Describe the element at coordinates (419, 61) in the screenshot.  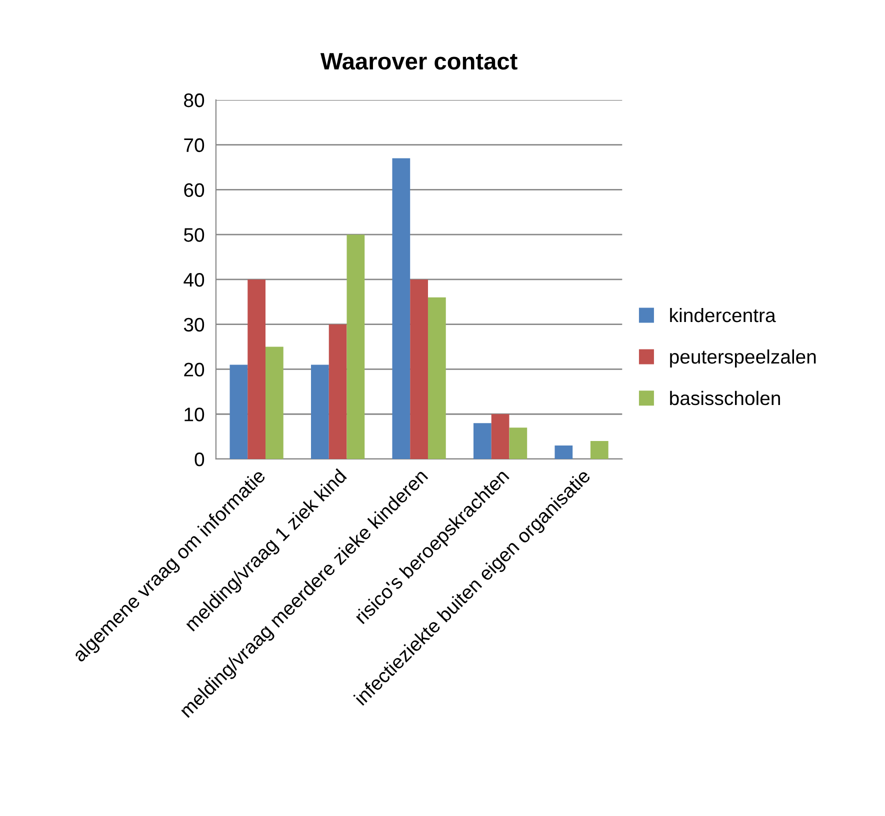
I see `chart-title: Waarover contact` at that location.